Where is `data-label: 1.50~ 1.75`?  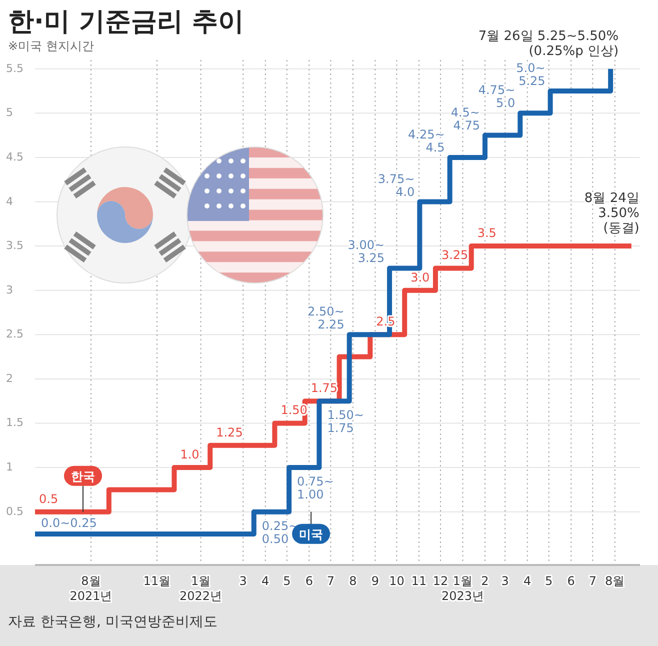
data-label: 1.50~ 1.75 is located at coordinates (345, 422).